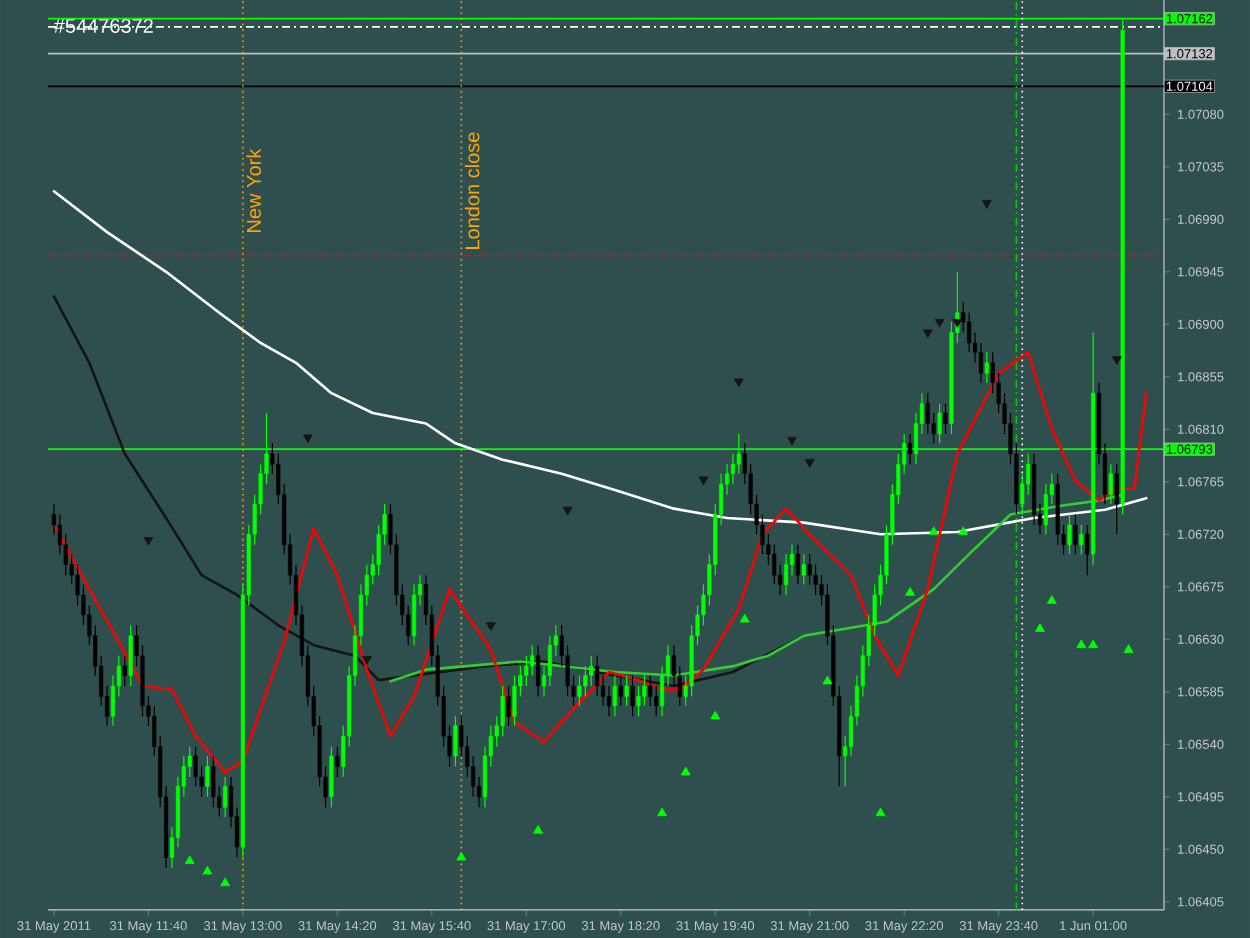  Describe the element at coordinates (756, 588) in the screenshot. I see `line-series` at that location.